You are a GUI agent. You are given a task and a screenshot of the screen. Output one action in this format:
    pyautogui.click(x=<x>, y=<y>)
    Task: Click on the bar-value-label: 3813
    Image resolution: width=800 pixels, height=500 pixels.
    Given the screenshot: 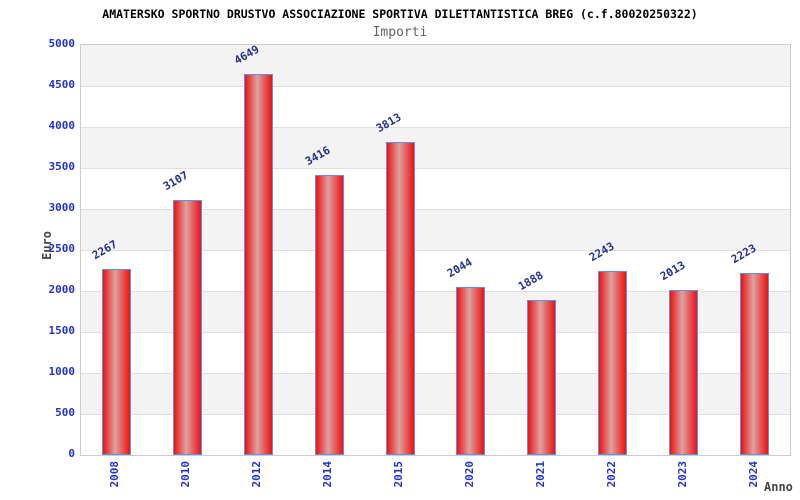 What is the action you would take?
    pyautogui.click(x=389, y=123)
    